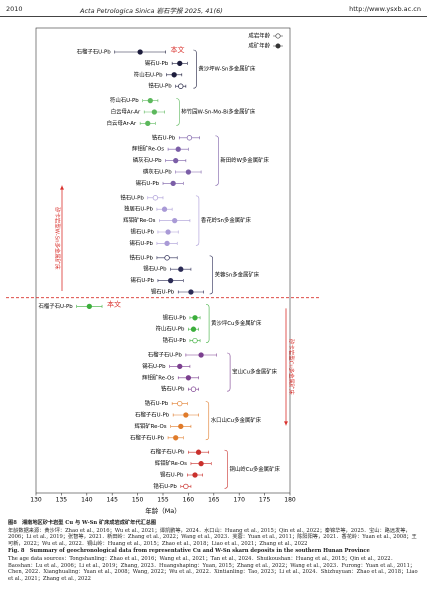  I want to click on group-label: 铜山岭Cu多金属矿床, so click(255, 469).